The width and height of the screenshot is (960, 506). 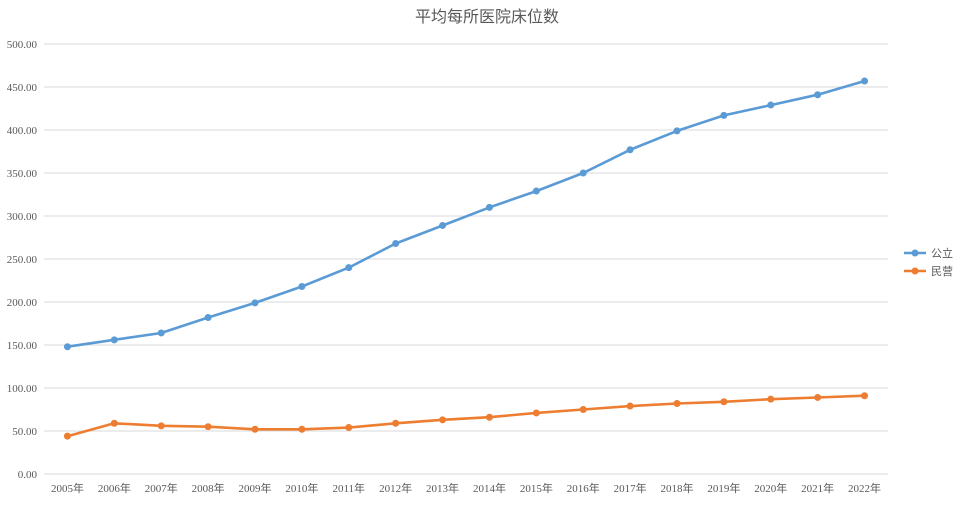 What do you see at coordinates (22, 389) in the screenshot?
I see `y-tick-label: 100.00` at bounding box center [22, 389].